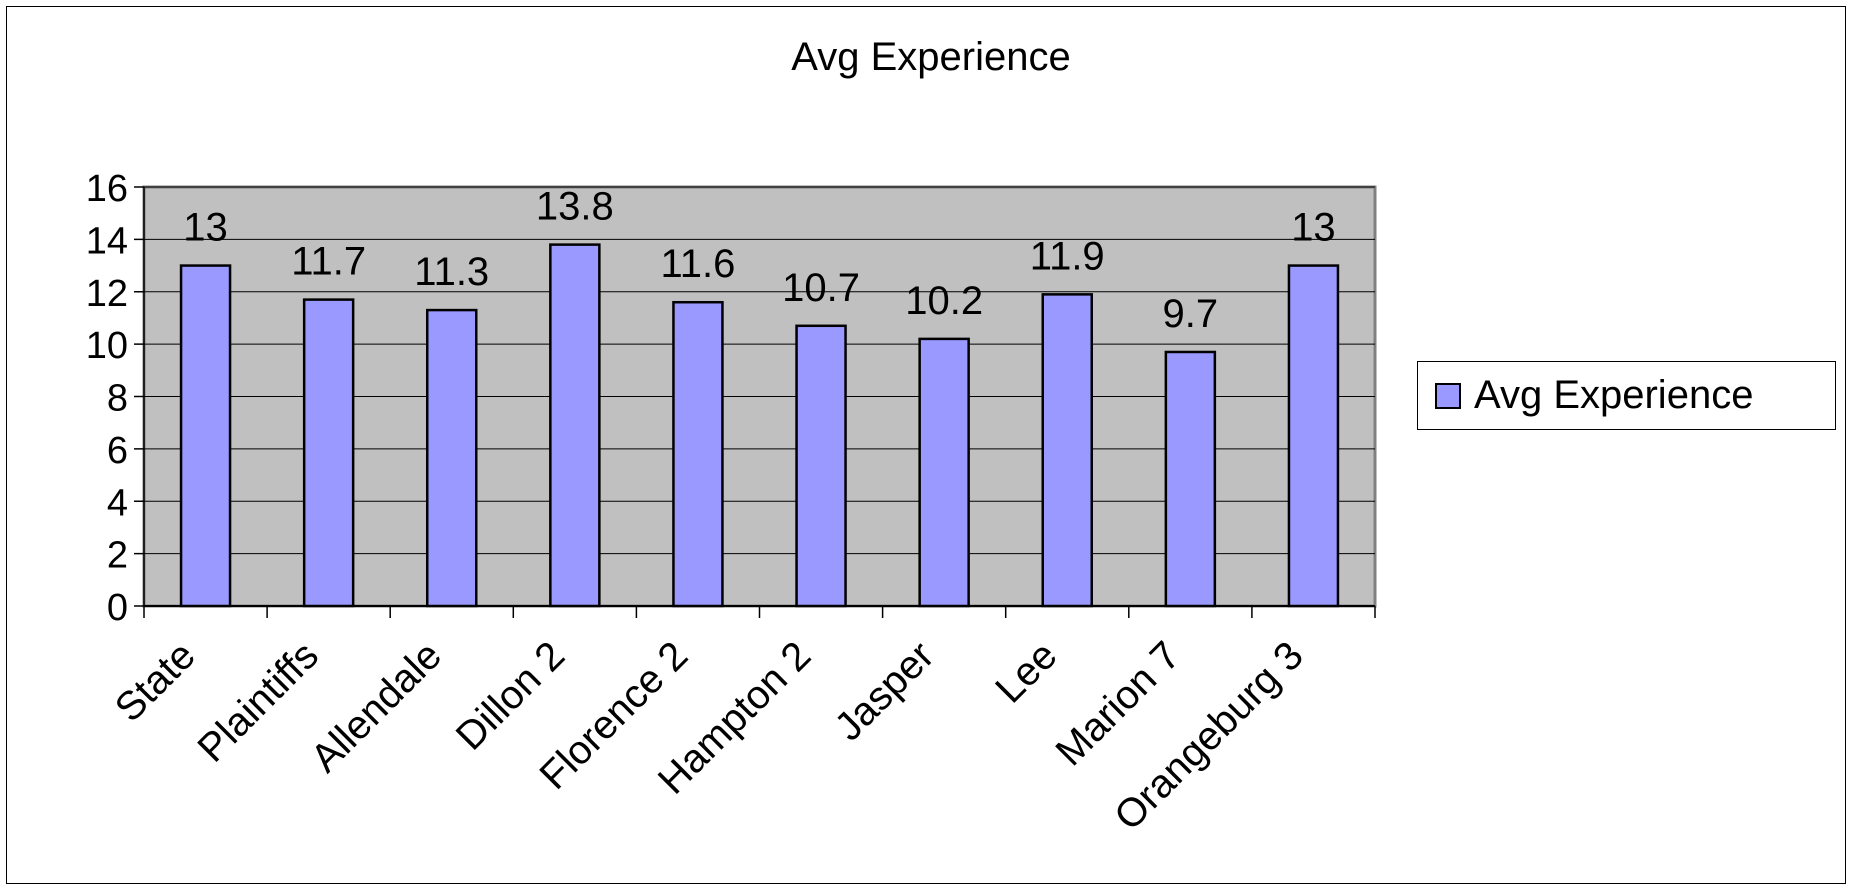 Image resolution: width=1854 pixels, height=890 pixels. Describe the element at coordinates (117, 608) in the screenshot. I see `y-tick-label: 0` at that location.